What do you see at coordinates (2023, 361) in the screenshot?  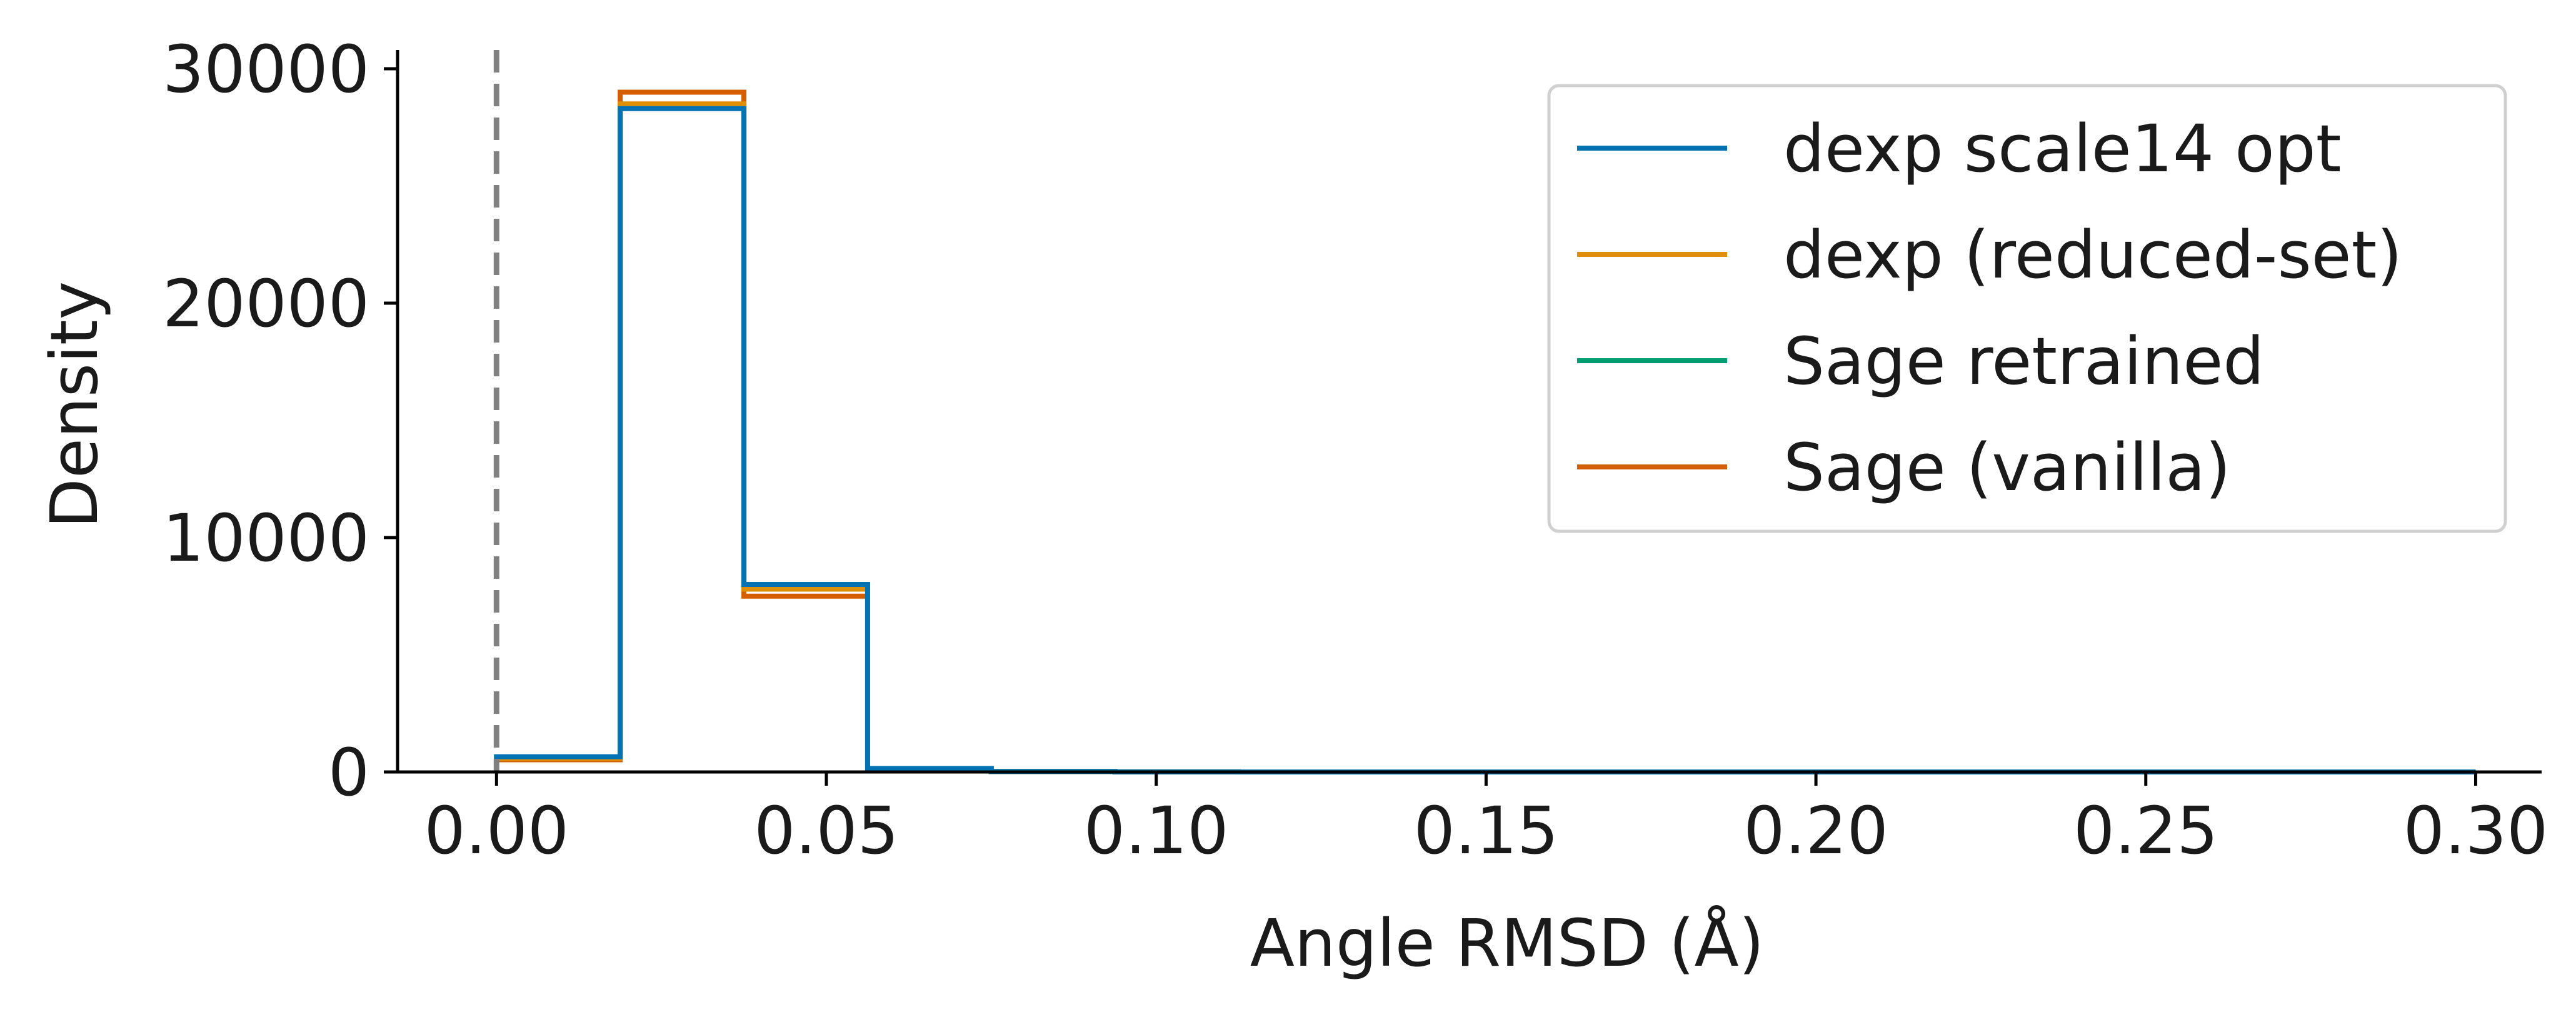 I see `legend-label: Sage retrained` at bounding box center [2023, 361].